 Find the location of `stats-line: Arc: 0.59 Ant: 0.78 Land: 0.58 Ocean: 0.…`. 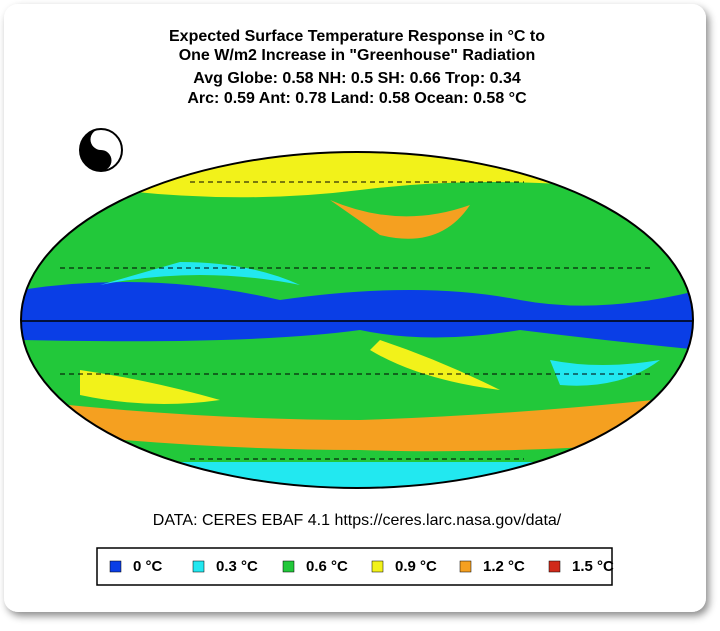

stats-line: Arc: 0.59 Ant: 0.78 Land: 0.58 Ocean: 0.… is located at coordinates (357, 98).